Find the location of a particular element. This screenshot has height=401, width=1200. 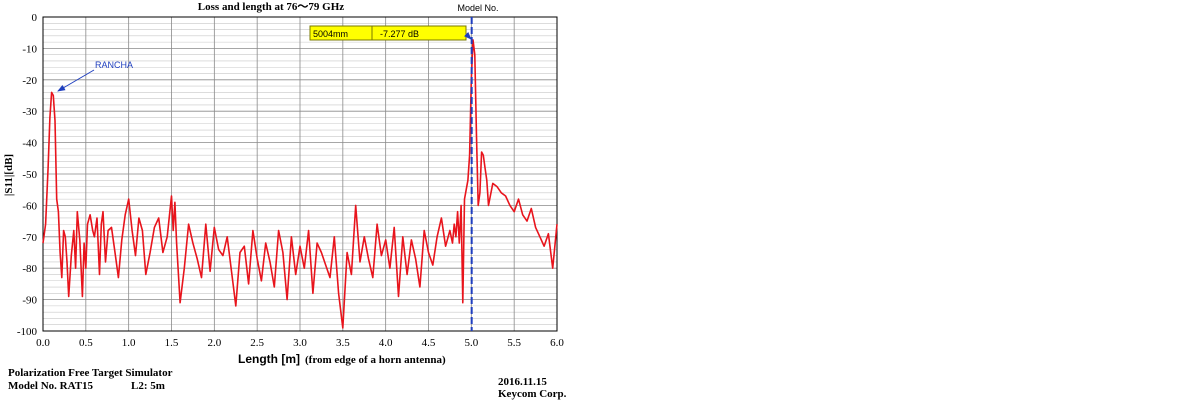

x-tick-label: 2.0 is located at coordinates (214, 343).